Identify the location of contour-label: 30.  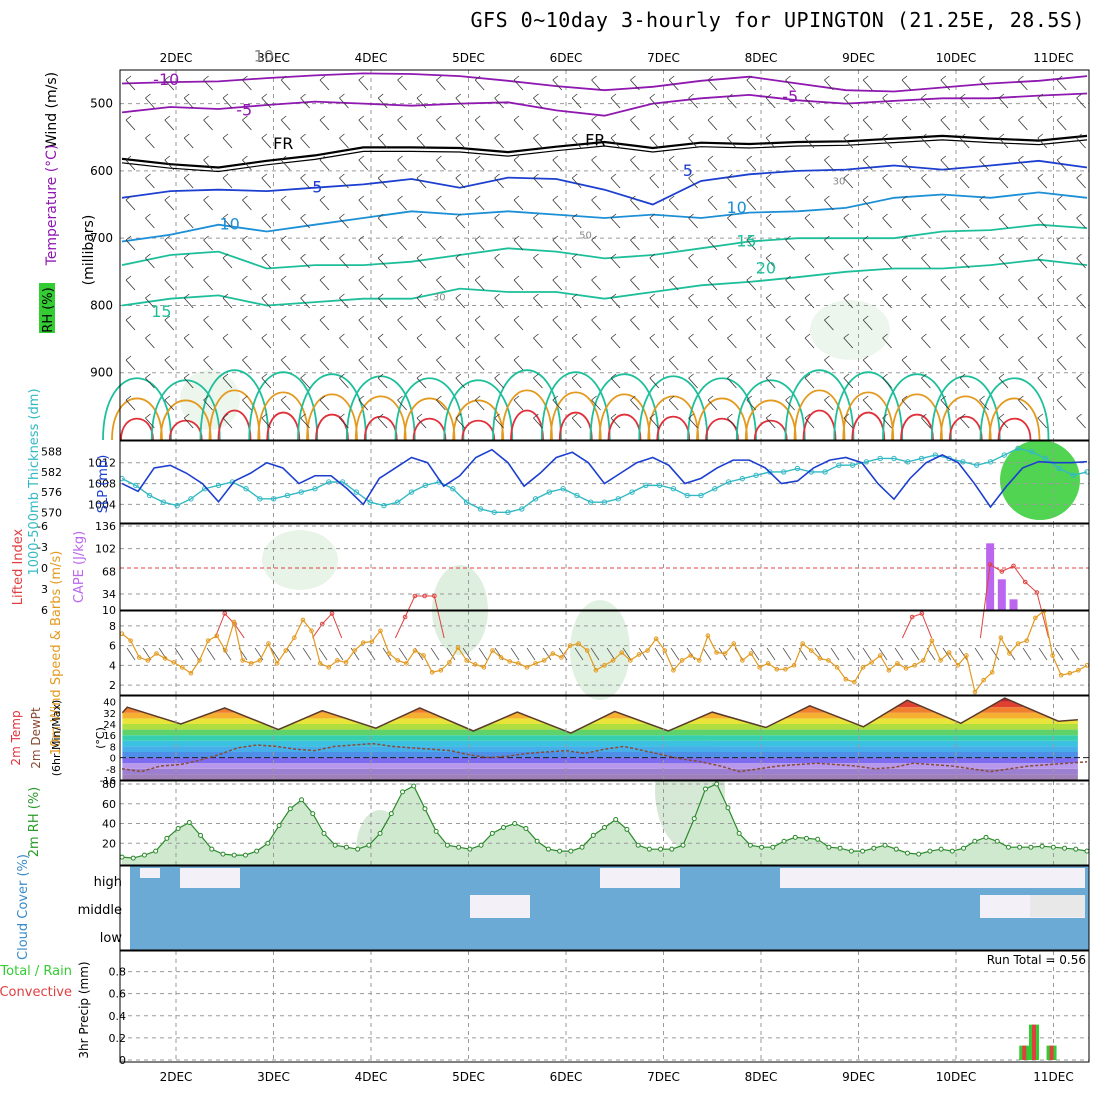
(839, 182).